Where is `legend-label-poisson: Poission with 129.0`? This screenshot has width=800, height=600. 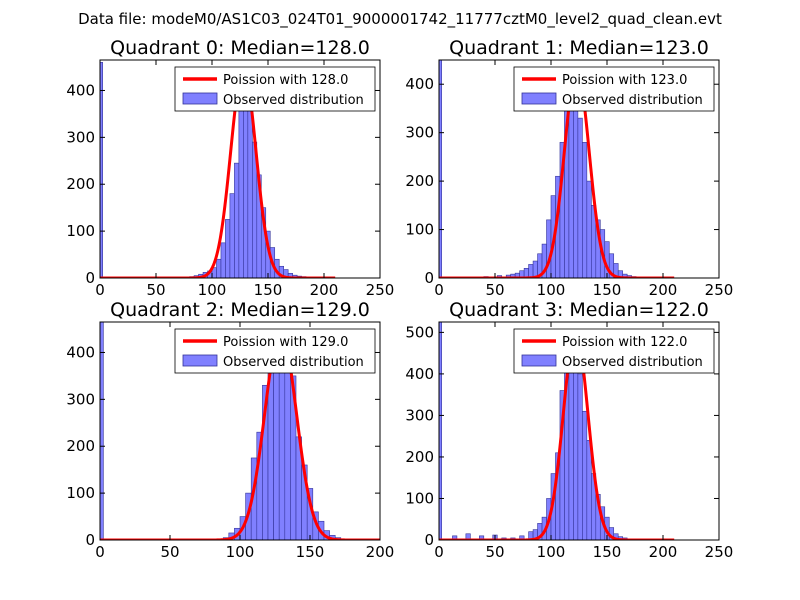
legend-label-poisson: Poission with 129.0 is located at coordinates (285, 342).